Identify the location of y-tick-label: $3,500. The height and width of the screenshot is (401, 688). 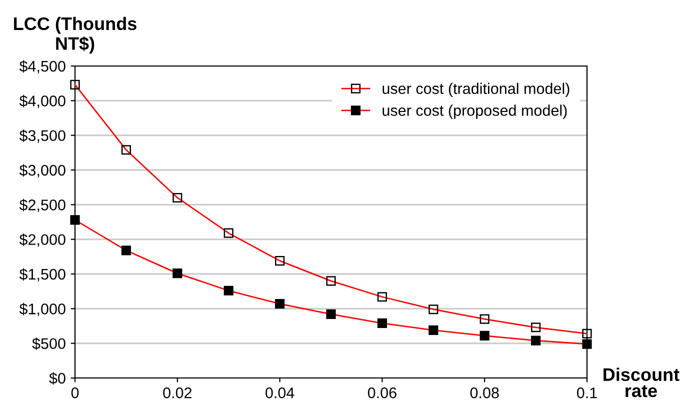
(42, 136).